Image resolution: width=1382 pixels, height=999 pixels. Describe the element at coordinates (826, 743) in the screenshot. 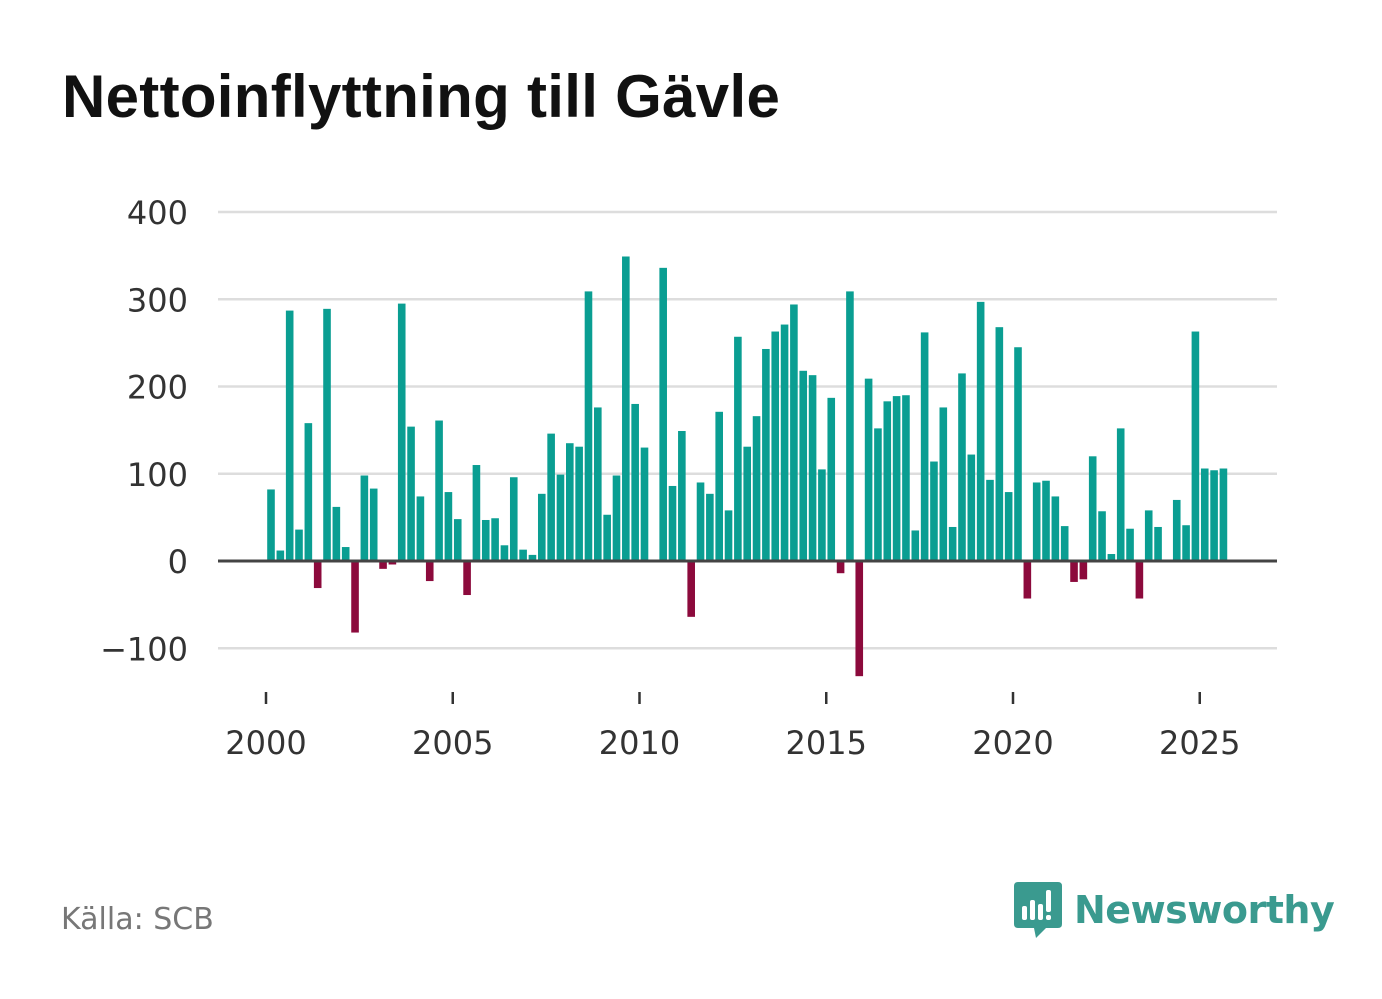

I see `x-tick-label: 2015` at that location.